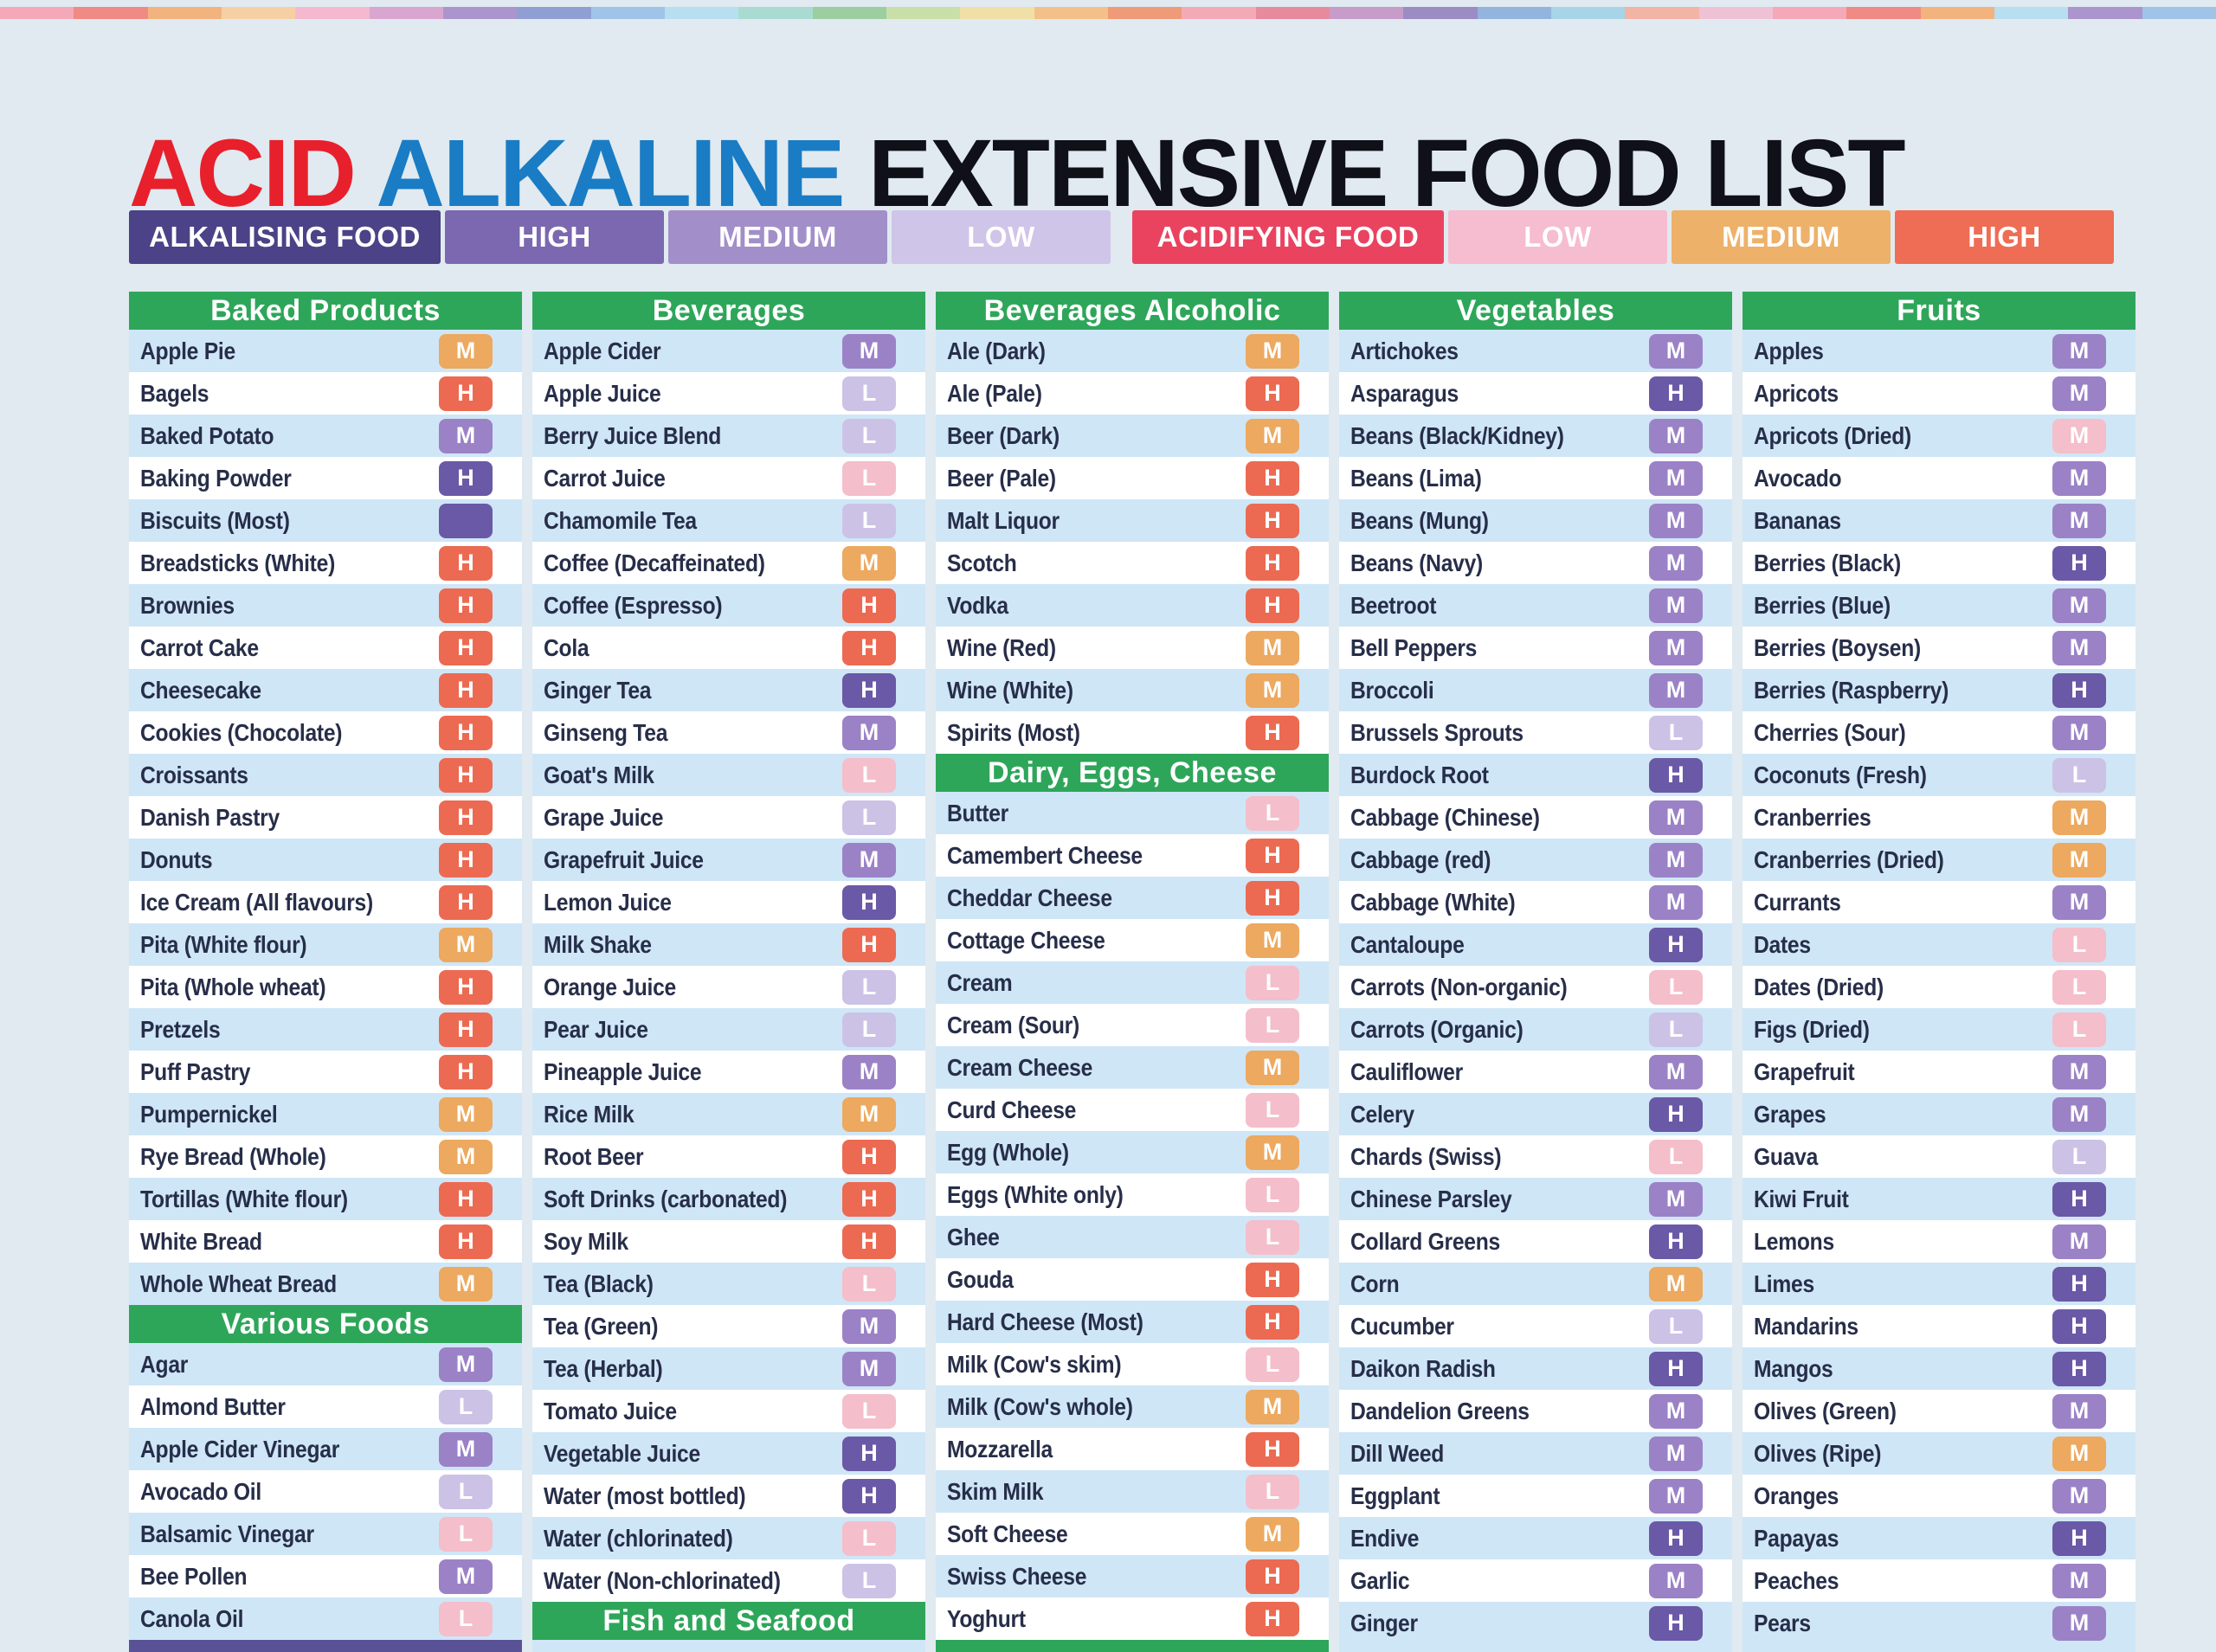  What do you see at coordinates (996, 350) in the screenshot?
I see `food-name: Ale (Dark)` at bounding box center [996, 350].